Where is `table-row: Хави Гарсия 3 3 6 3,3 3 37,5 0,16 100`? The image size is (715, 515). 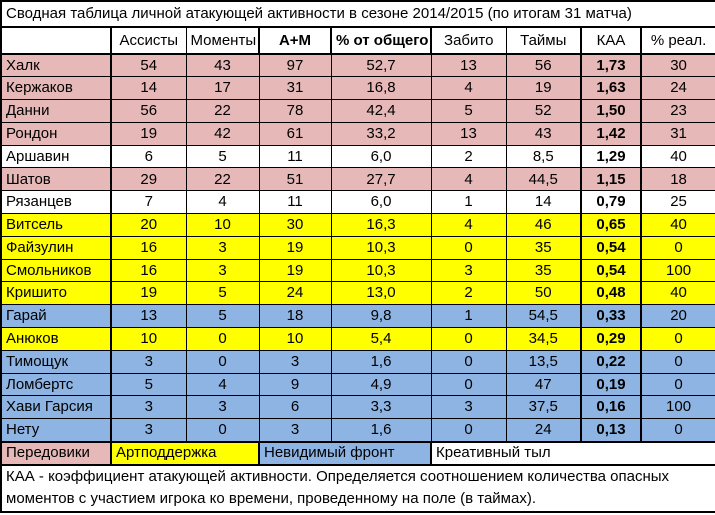
table-row: Хави Гарсия 3 3 6 3,3 3 37,5 0,16 100 is located at coordinates (357, 407).